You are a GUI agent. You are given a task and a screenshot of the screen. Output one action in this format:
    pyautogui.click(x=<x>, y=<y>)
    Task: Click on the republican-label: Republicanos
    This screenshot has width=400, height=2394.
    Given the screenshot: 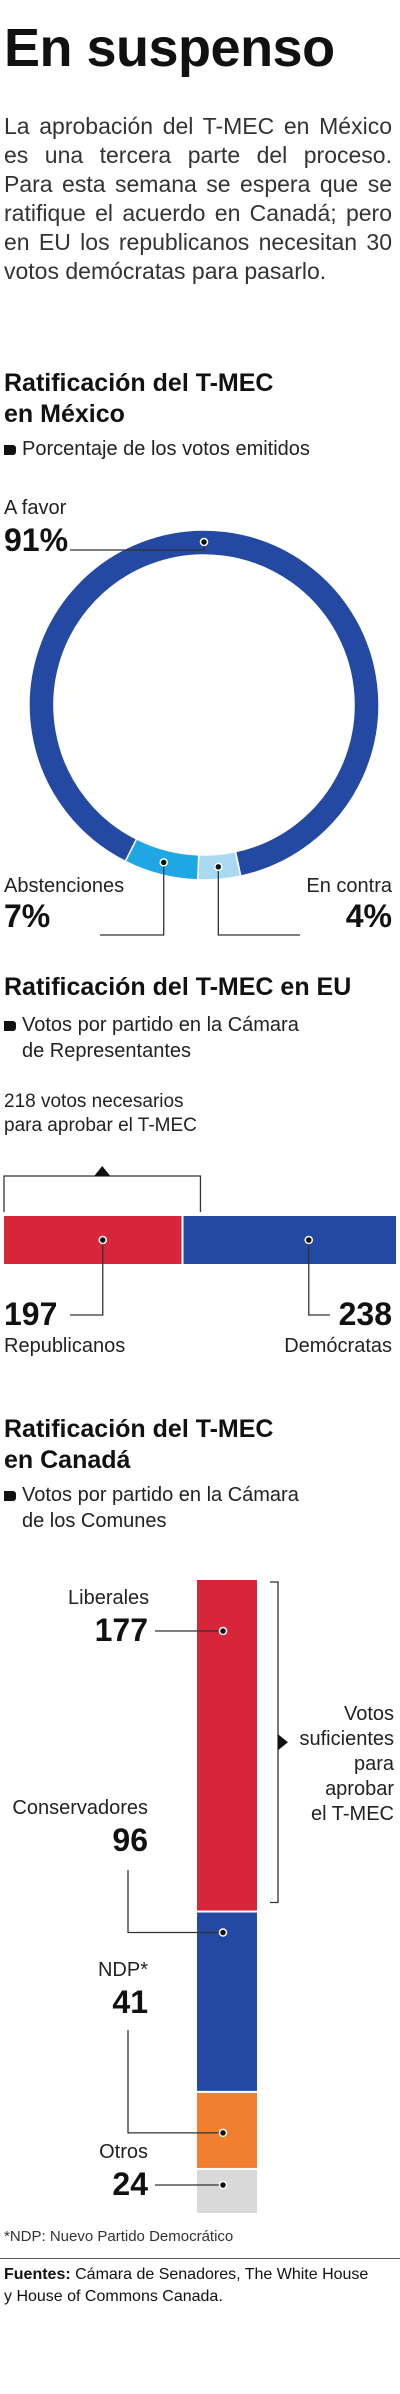 What is the action you would take?
    pyautogui.click(x=65, y=1346)
    